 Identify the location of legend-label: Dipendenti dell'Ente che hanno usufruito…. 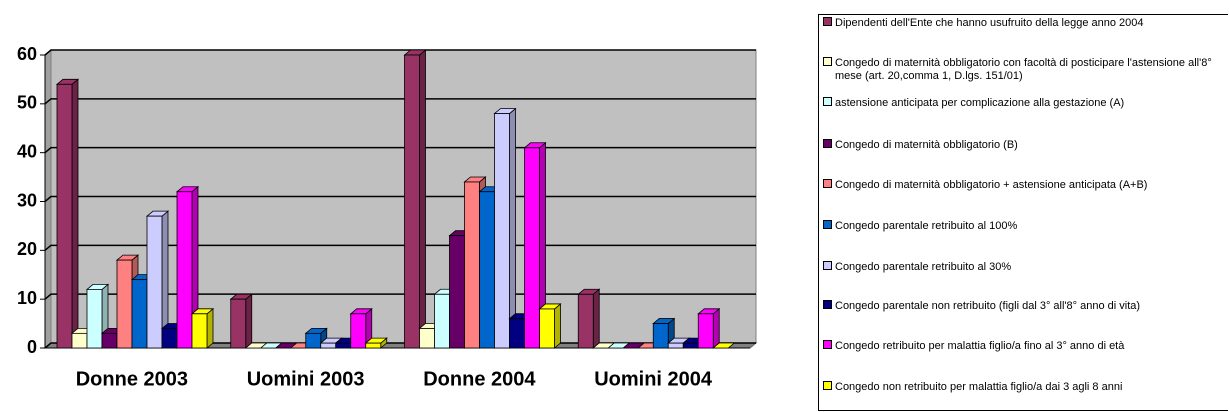
(989, 23).